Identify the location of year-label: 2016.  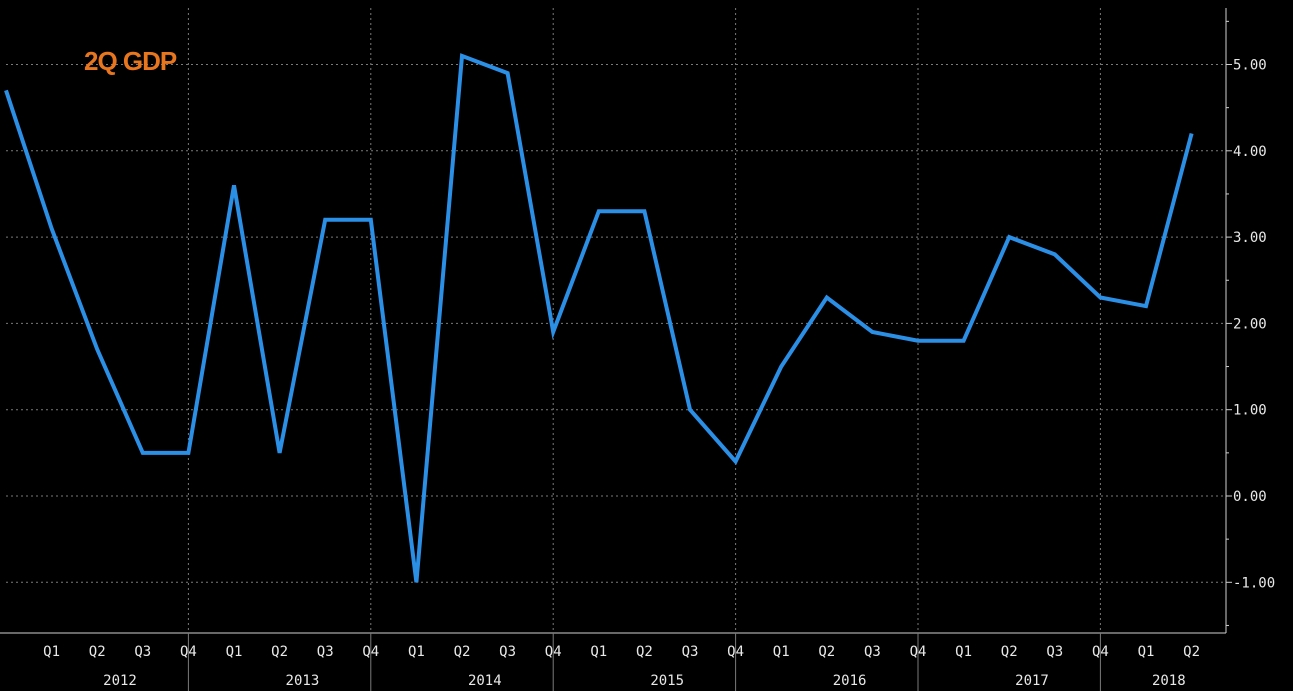
(850, 681).